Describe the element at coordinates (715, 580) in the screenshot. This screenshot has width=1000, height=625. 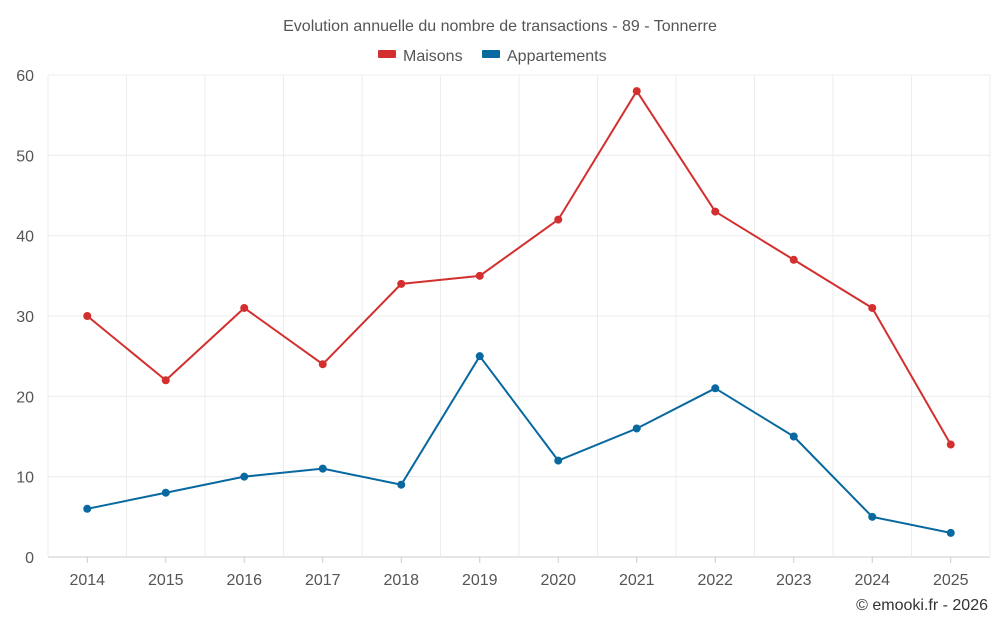
I see `x-tick-label: 2022` at that location.